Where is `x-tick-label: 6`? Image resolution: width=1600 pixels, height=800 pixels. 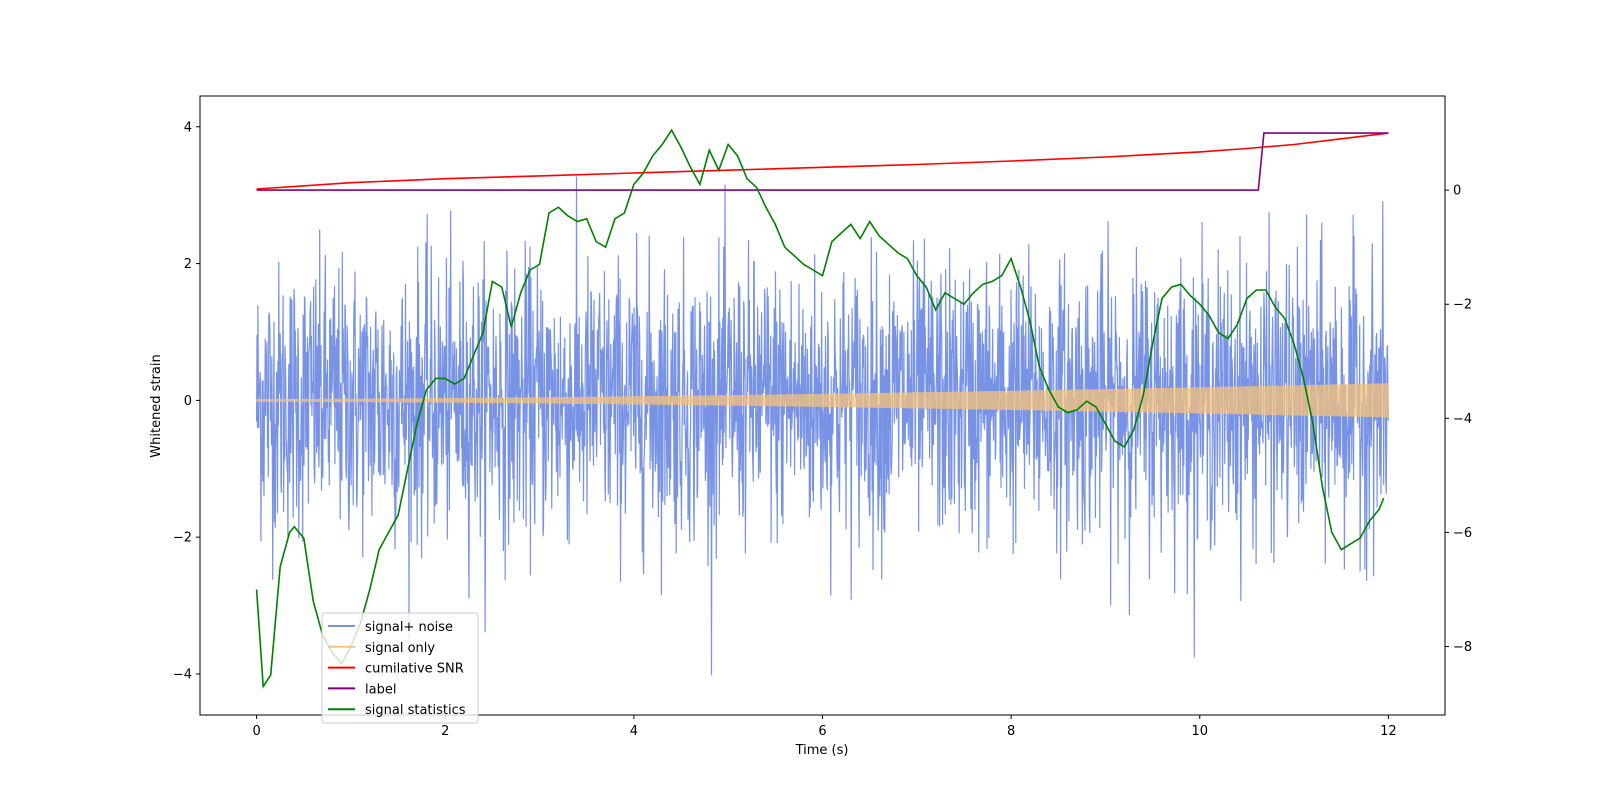
x-tick-label: 6 is located at coordinates (822, 731).